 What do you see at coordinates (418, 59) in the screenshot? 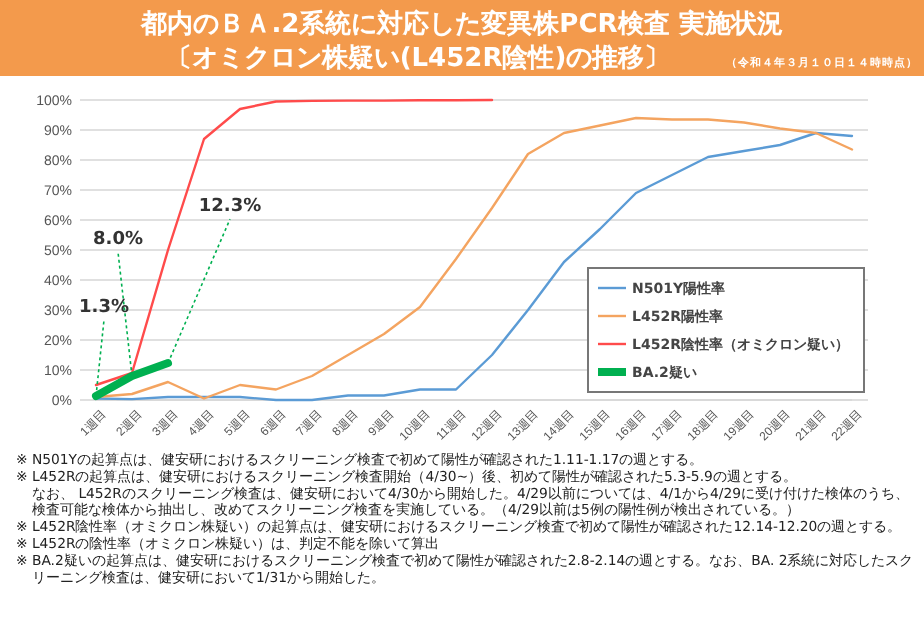
I see `chart-subtitle: 〔オミクロン株疑い(L452R陰性)の推移〕` at bounding box center [418, 59].